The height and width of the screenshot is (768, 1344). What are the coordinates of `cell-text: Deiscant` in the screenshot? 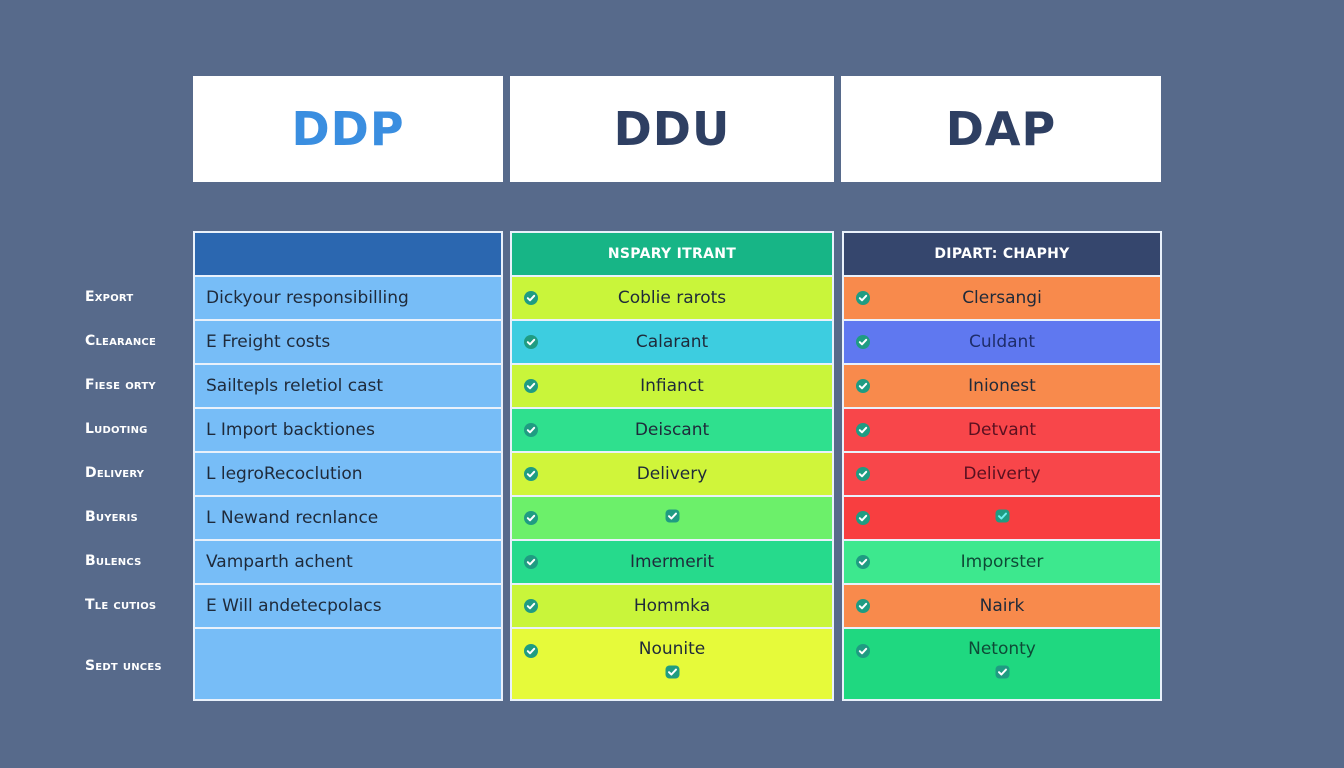 It's located at (672, 430).